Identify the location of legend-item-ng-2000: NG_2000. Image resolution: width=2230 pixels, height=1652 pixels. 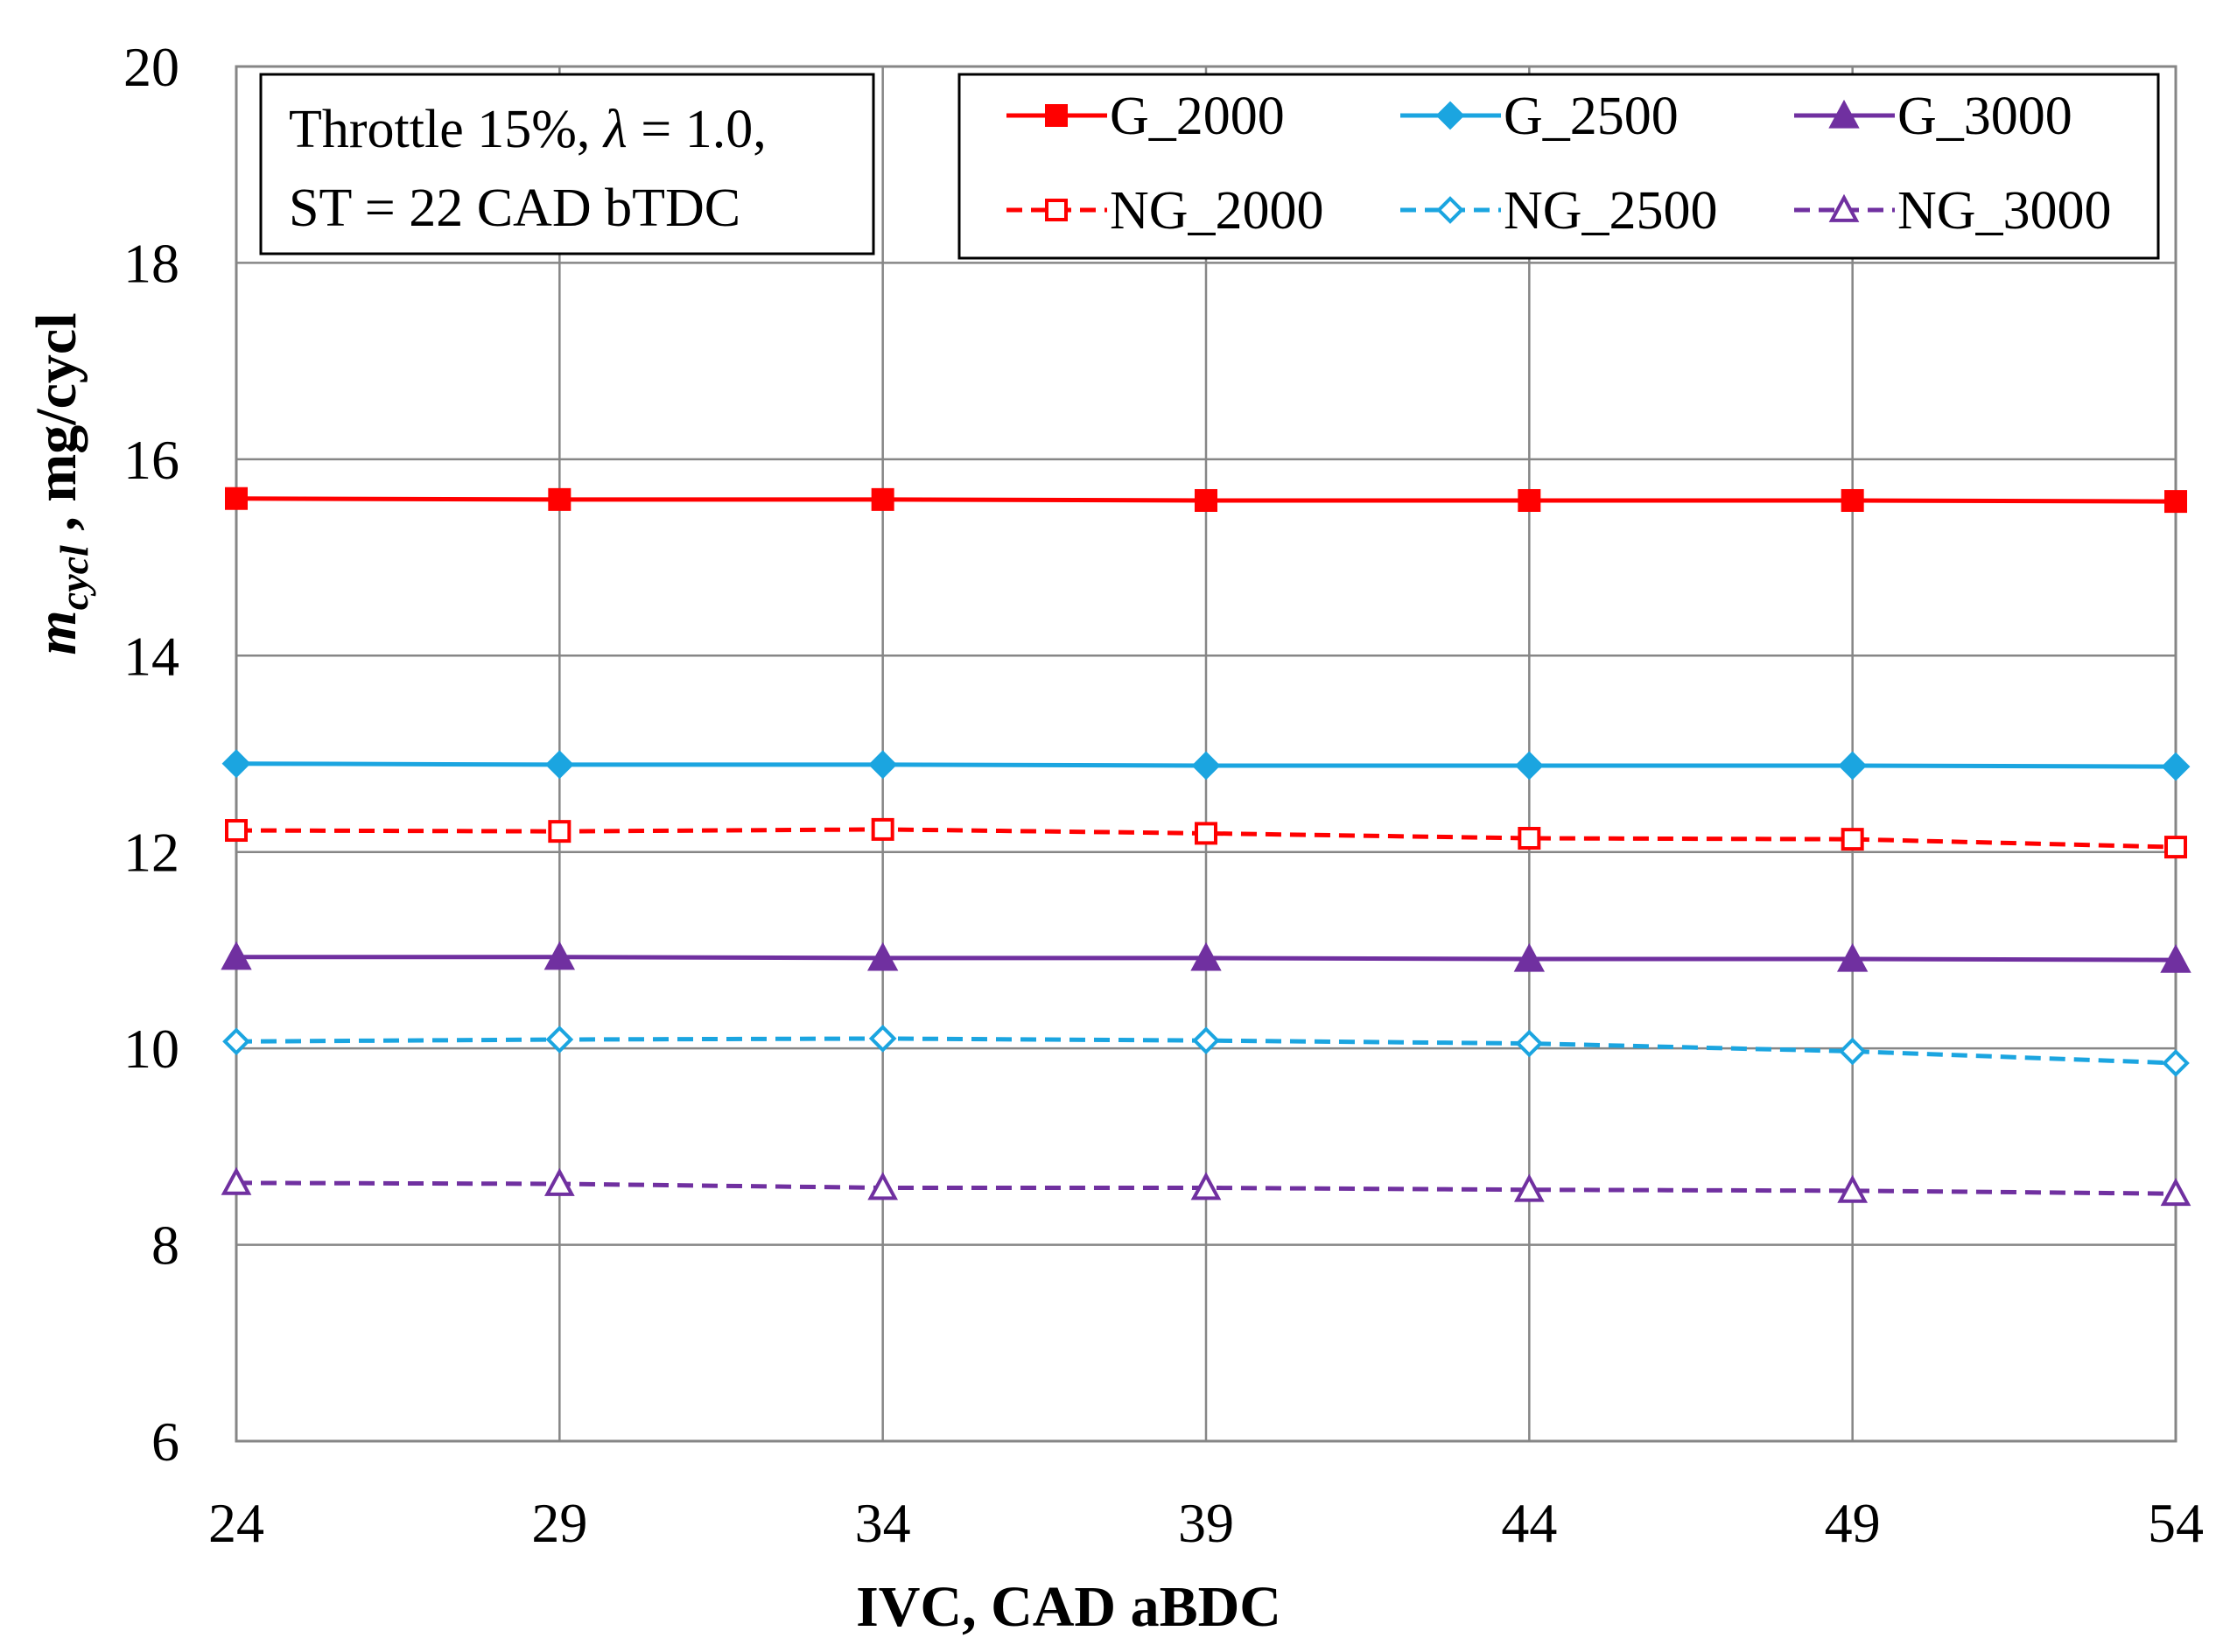
(1165, 211).